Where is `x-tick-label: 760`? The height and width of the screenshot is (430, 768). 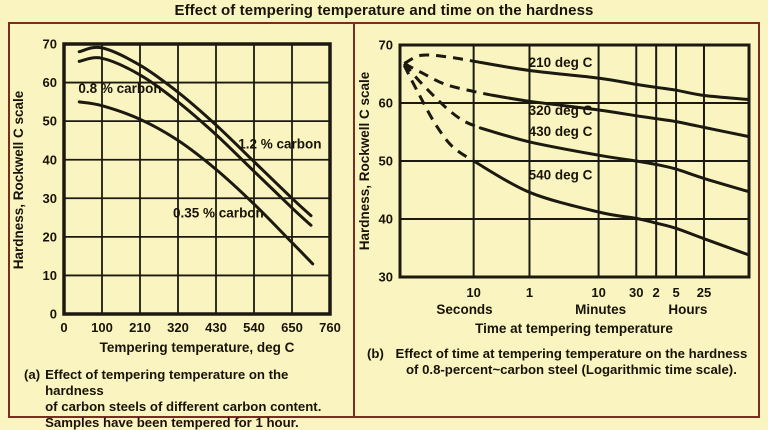 x-tick-label: 760 is located at coordinates (330, 327).